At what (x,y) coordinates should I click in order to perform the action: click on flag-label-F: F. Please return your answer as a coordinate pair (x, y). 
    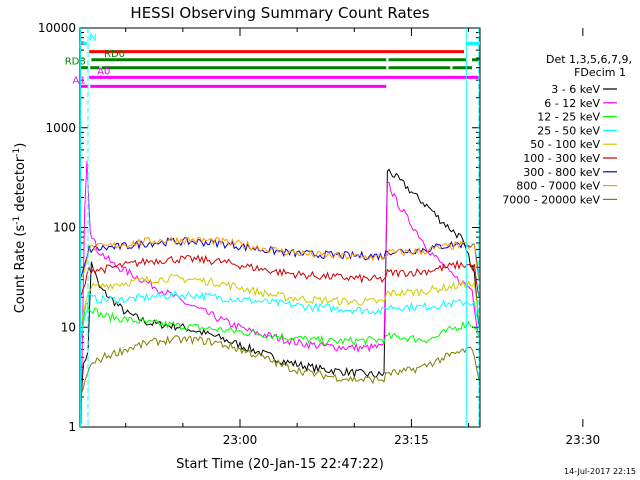
    Looking at the image, I should click on (82, 46).